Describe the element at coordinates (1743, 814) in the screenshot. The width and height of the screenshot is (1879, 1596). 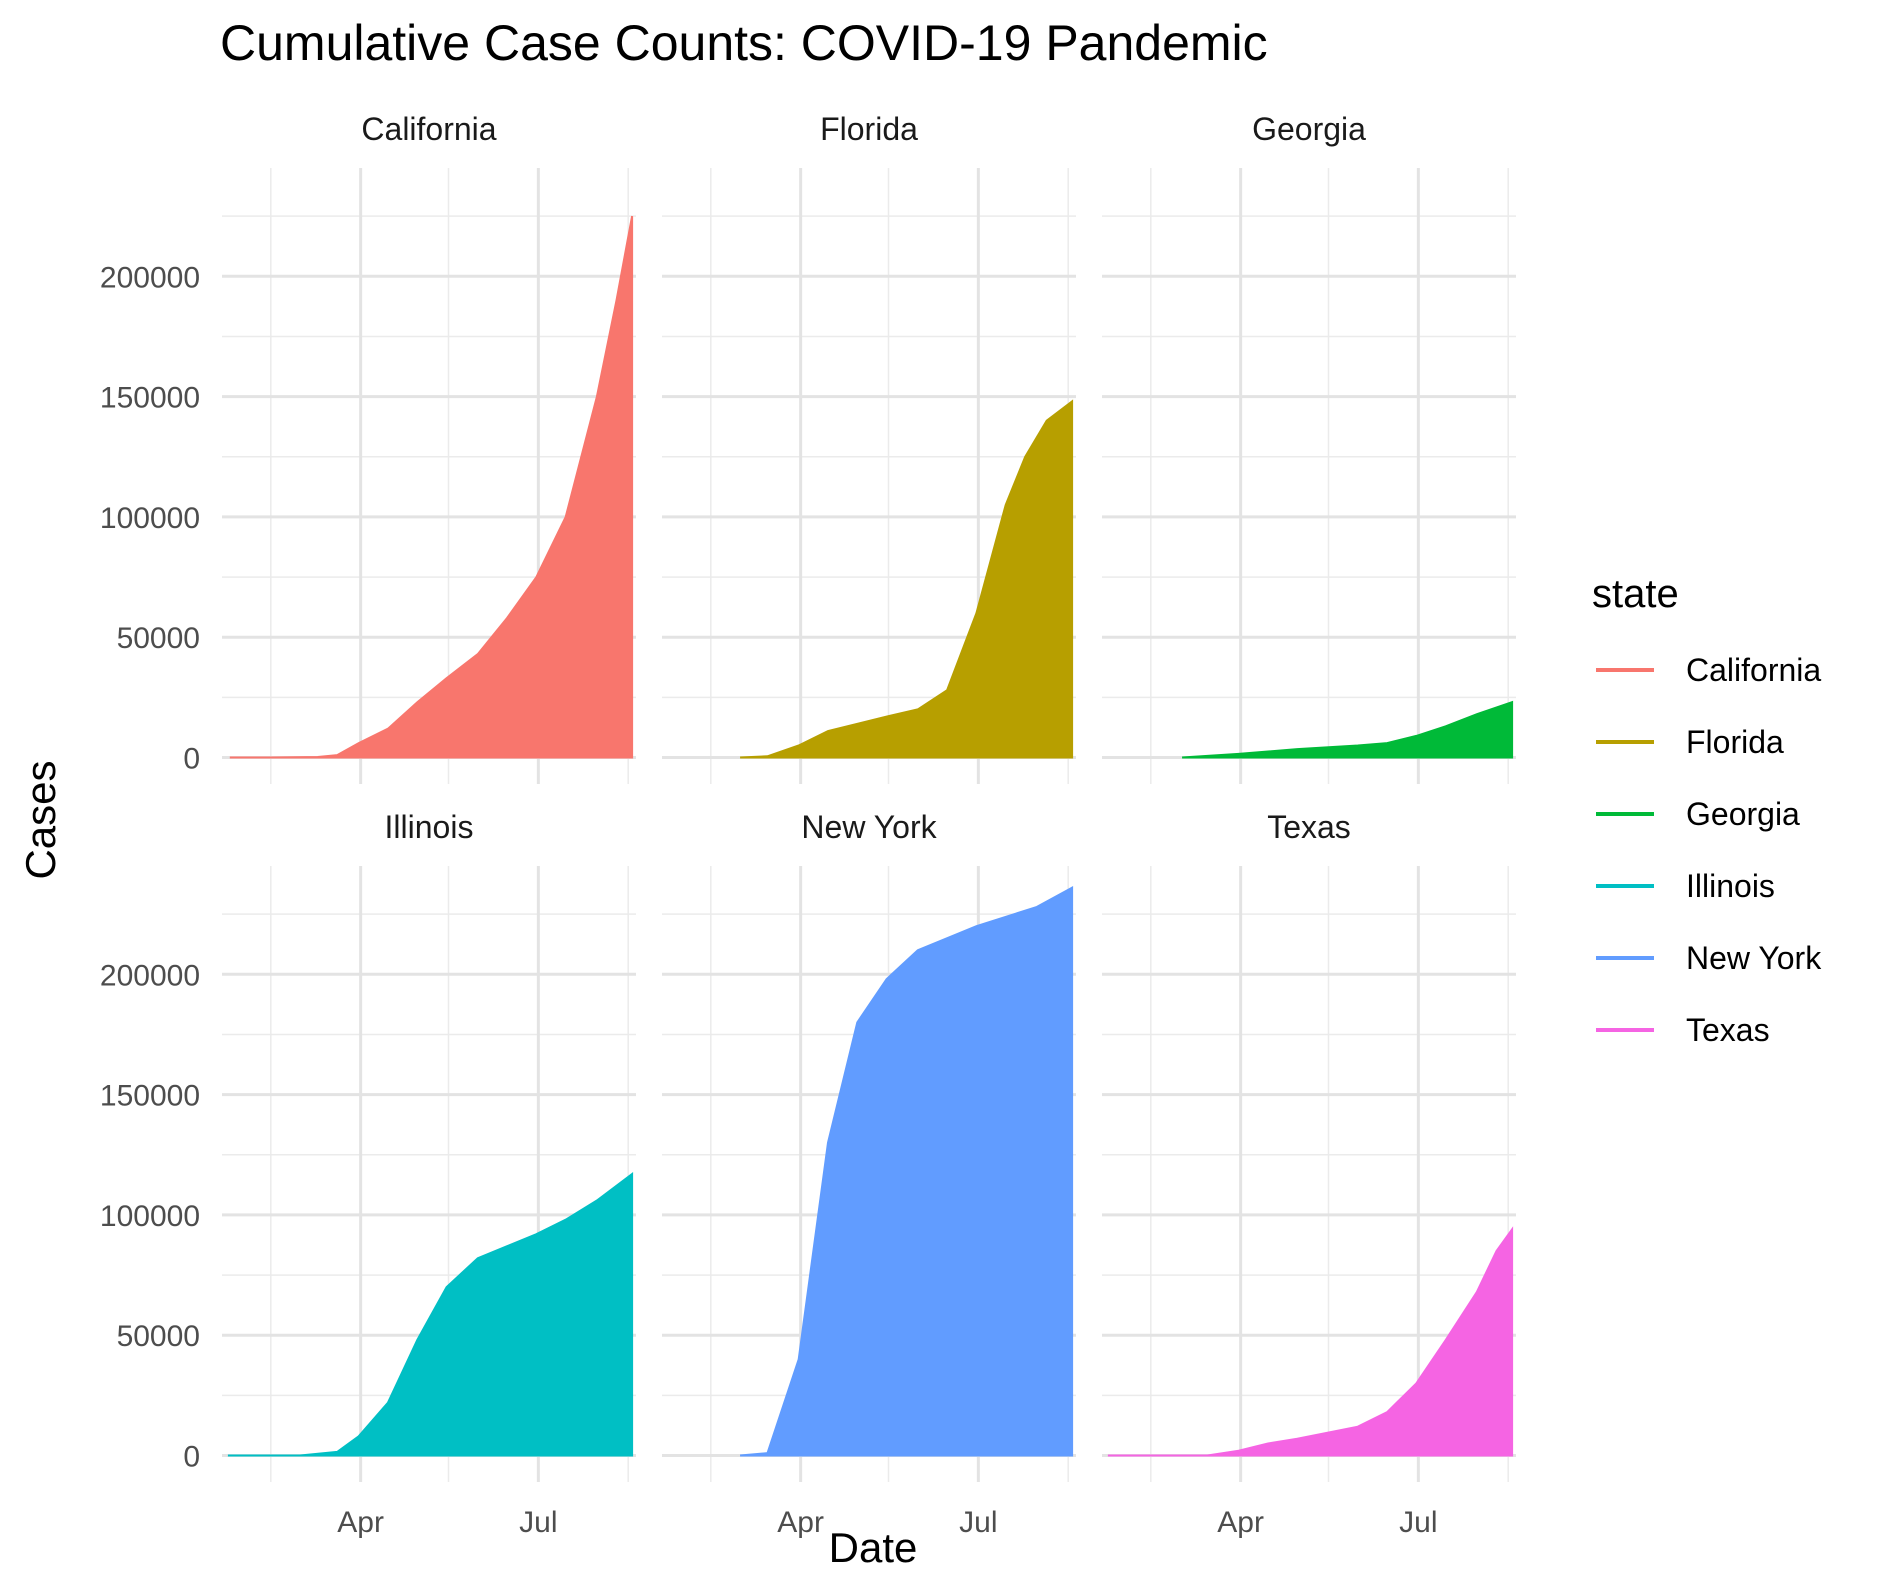
I see `legend-label: Georgia` at that location.